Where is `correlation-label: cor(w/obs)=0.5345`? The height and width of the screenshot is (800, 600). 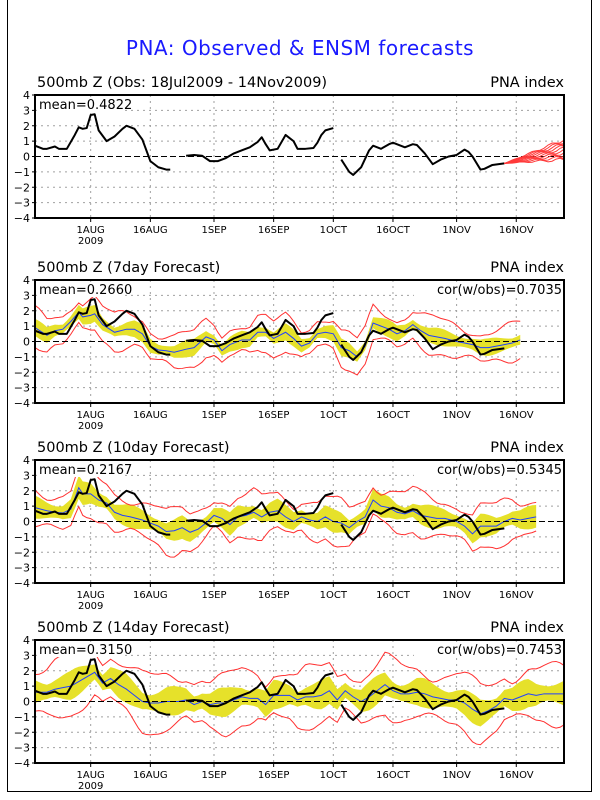
correlation-label: cor(w/obs)=0.5345 is located at coordinates (499, 470).